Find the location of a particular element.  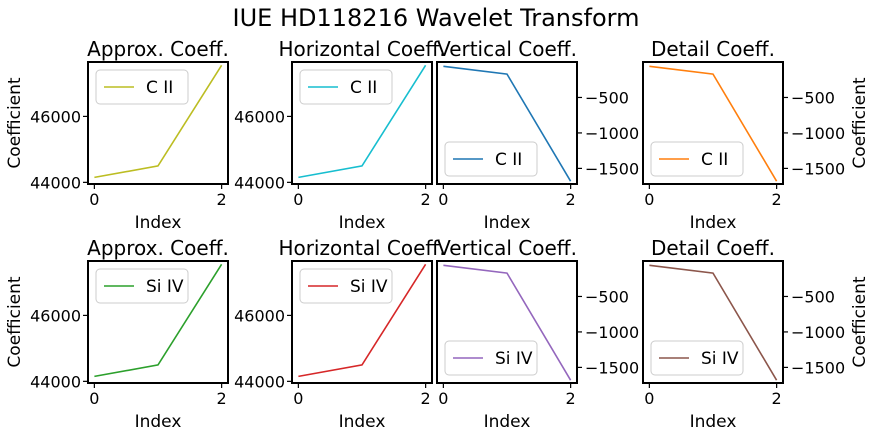

subplot-2: Vertical Coeff. 0 2 −500 −1000 −1500 Index C II is located at coordinates (537, 135).